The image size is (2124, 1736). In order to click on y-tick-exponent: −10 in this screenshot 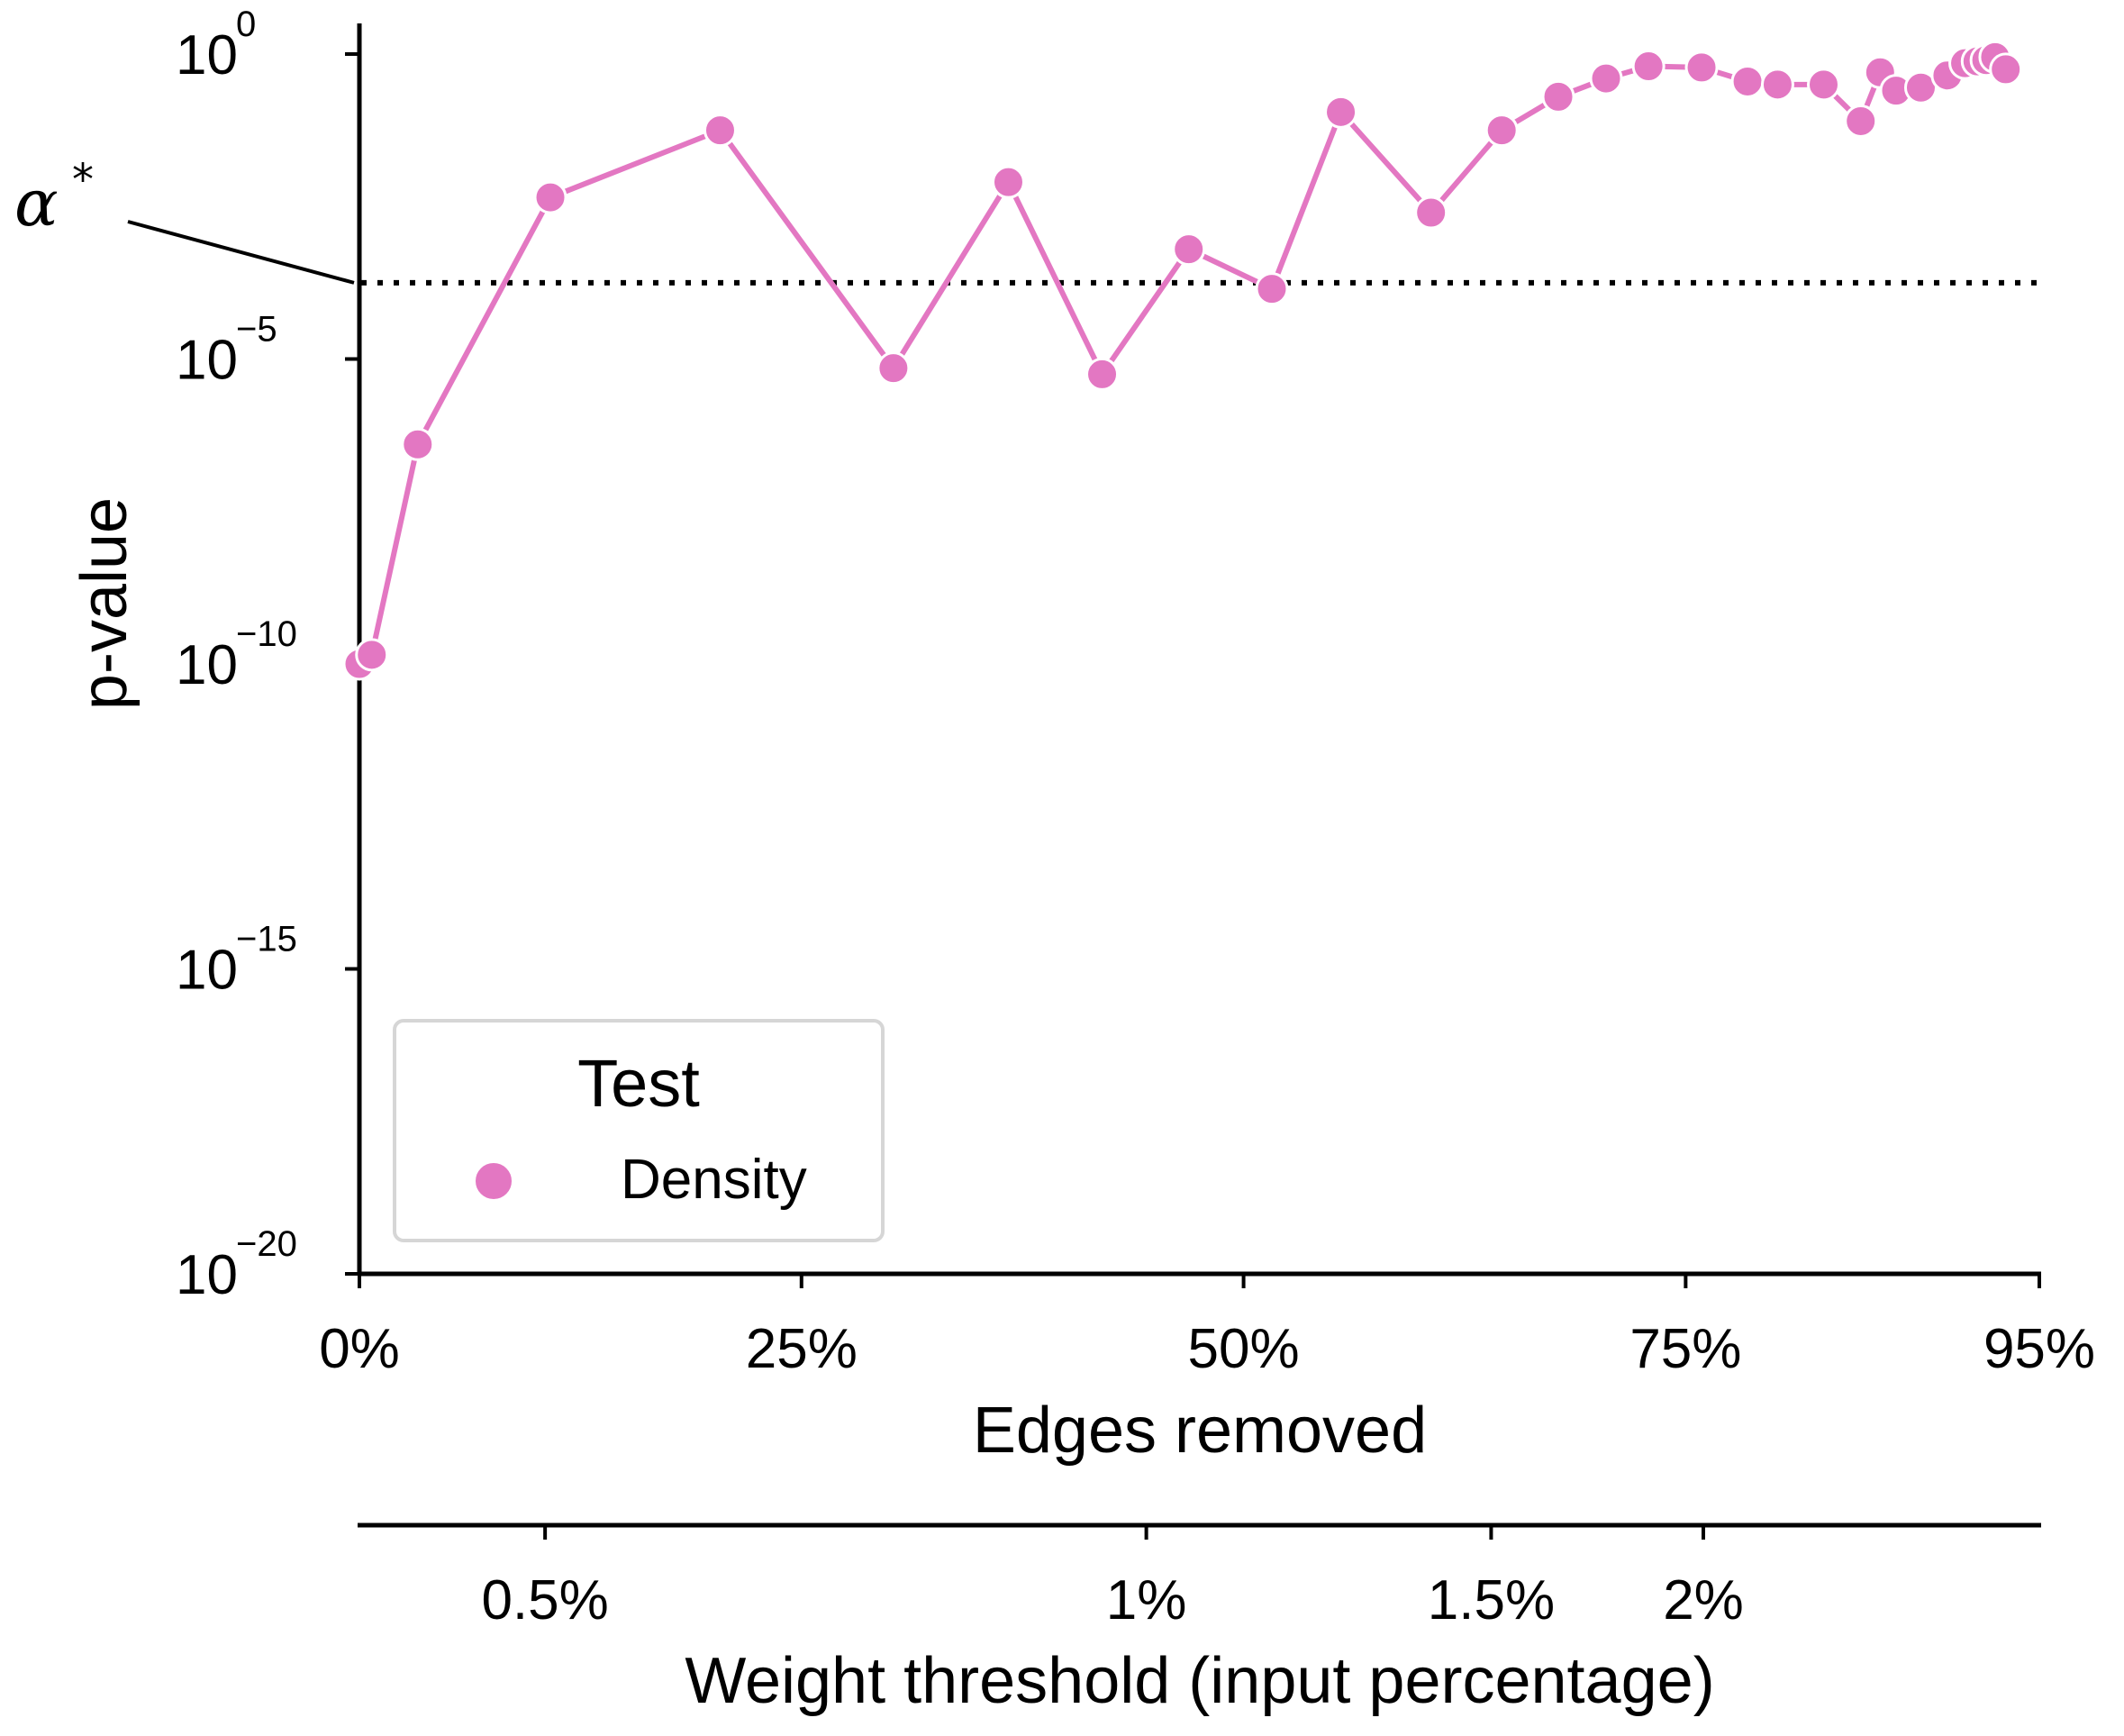, I will do `click(266, 634)`.